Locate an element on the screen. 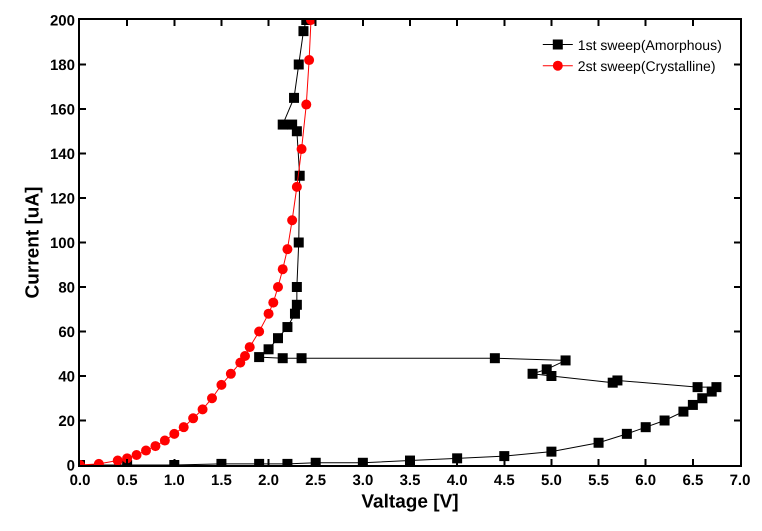 The height and width of the screenshot is (531, 762). x-tick-label: 1.5 is located at coordinates (221, 480).